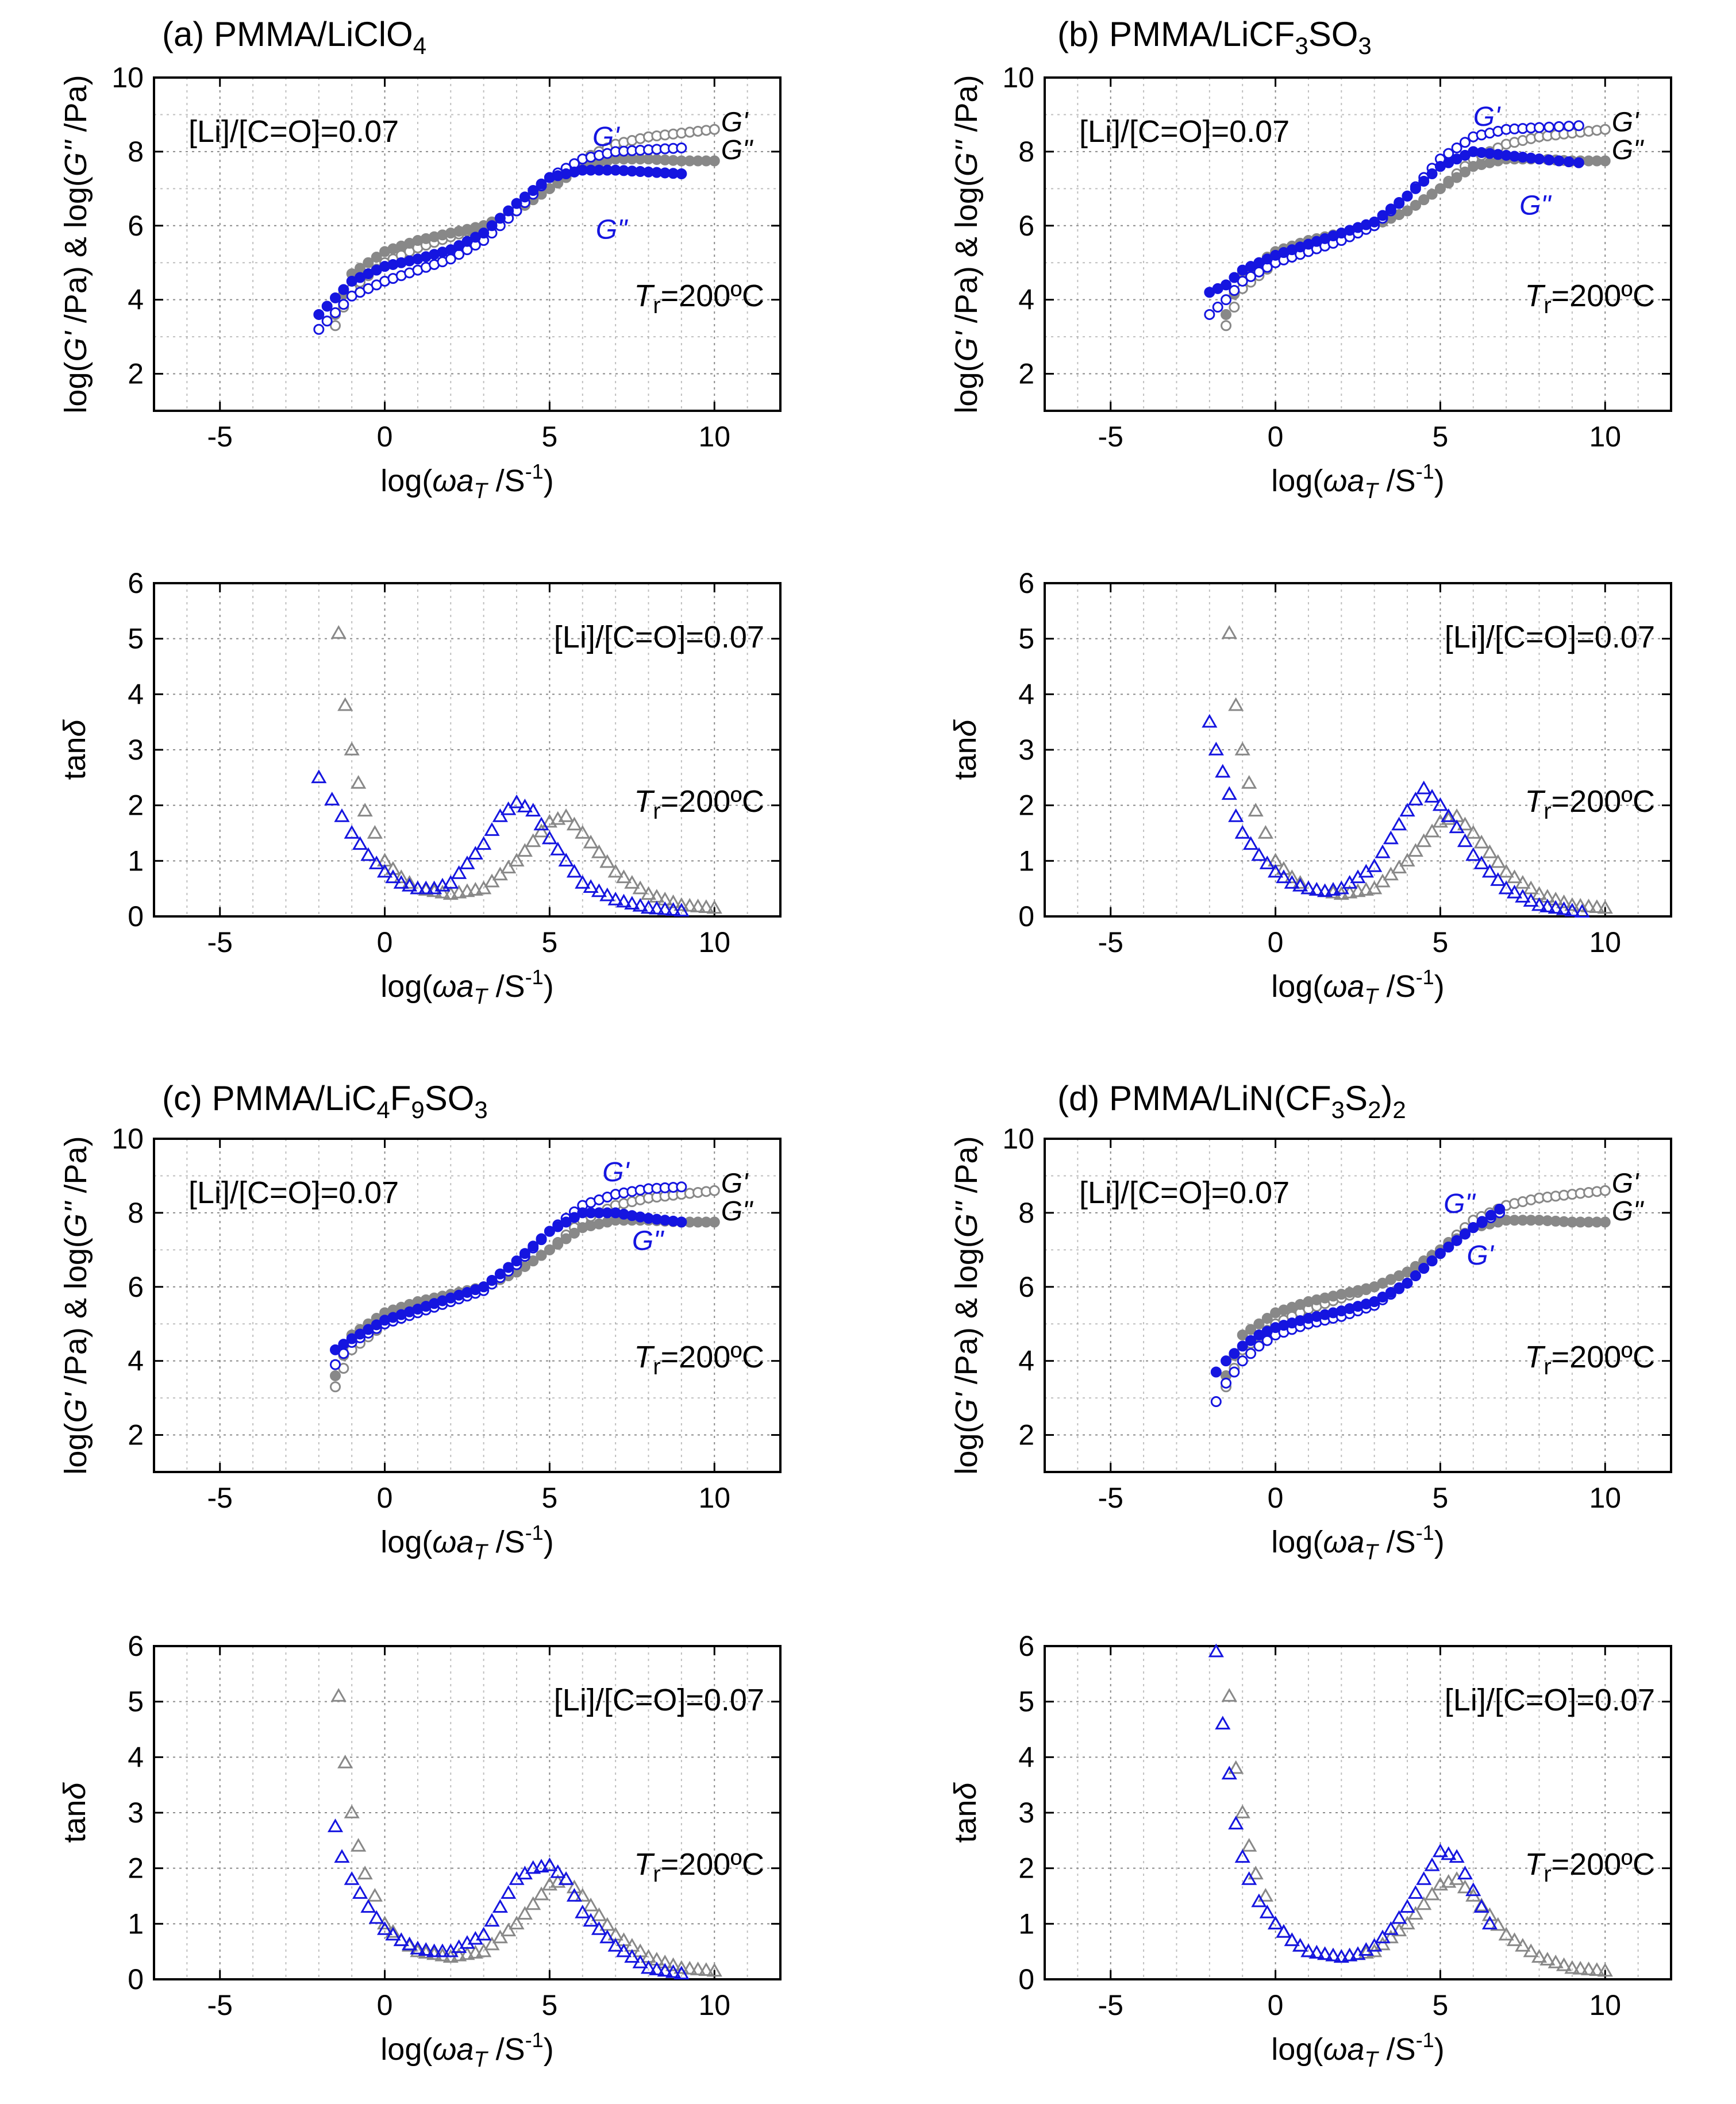  Describe the element at coordinates (136, 694) in the screenshot. I see `y-tick-label: 4` at that location.